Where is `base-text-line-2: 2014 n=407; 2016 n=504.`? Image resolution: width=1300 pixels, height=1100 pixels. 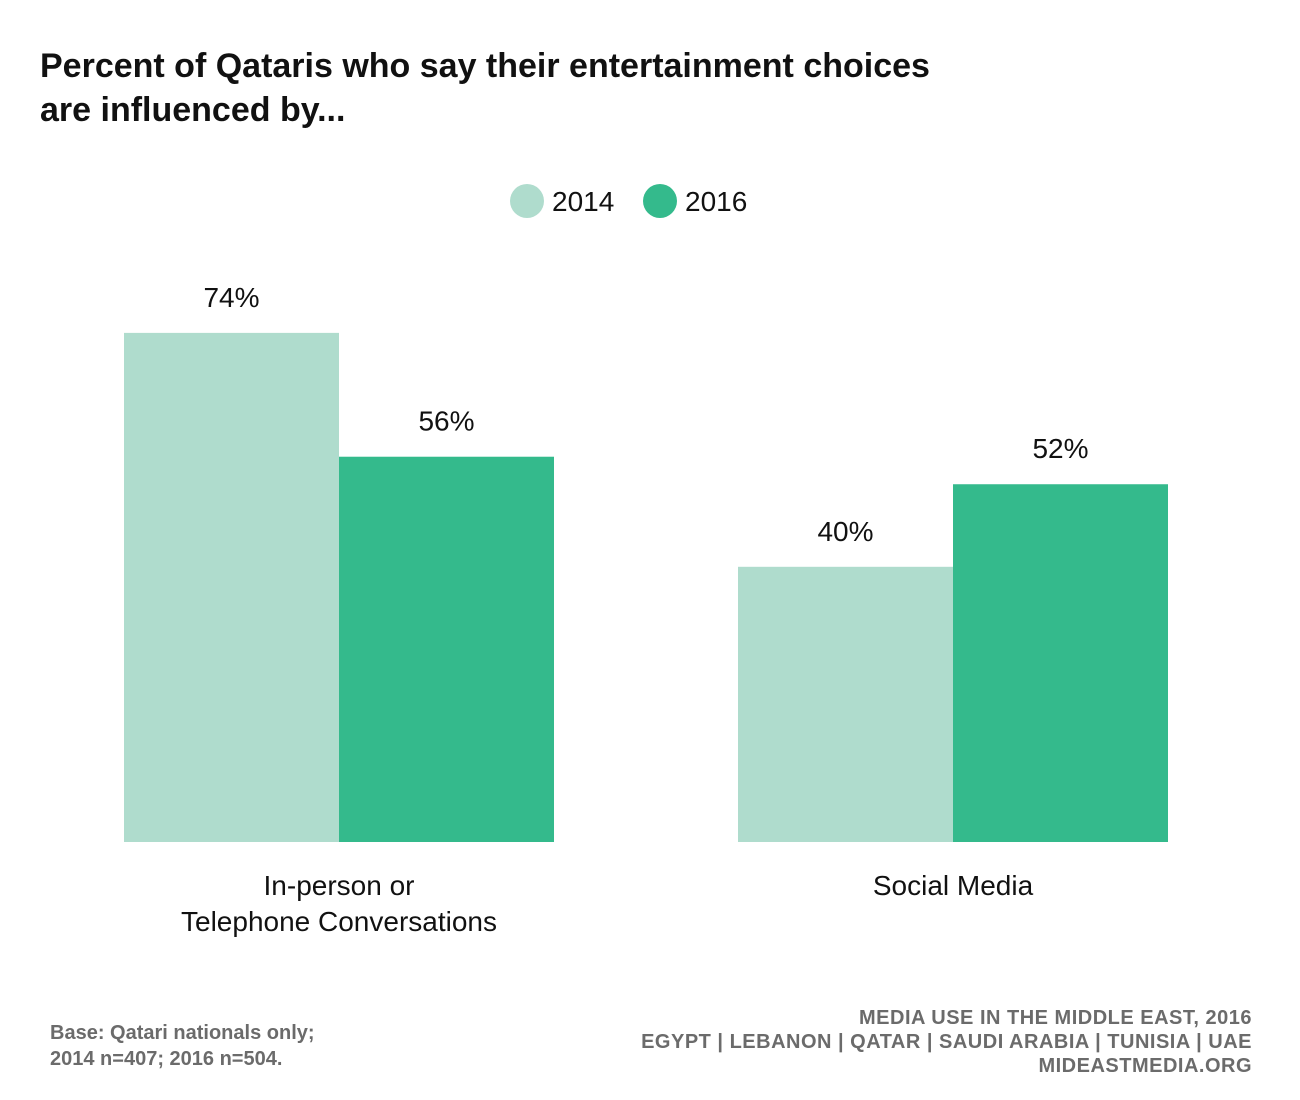 base-text-line-2: 2014 n=407; 2016 n=504. is located at coordinates (166, 1059).